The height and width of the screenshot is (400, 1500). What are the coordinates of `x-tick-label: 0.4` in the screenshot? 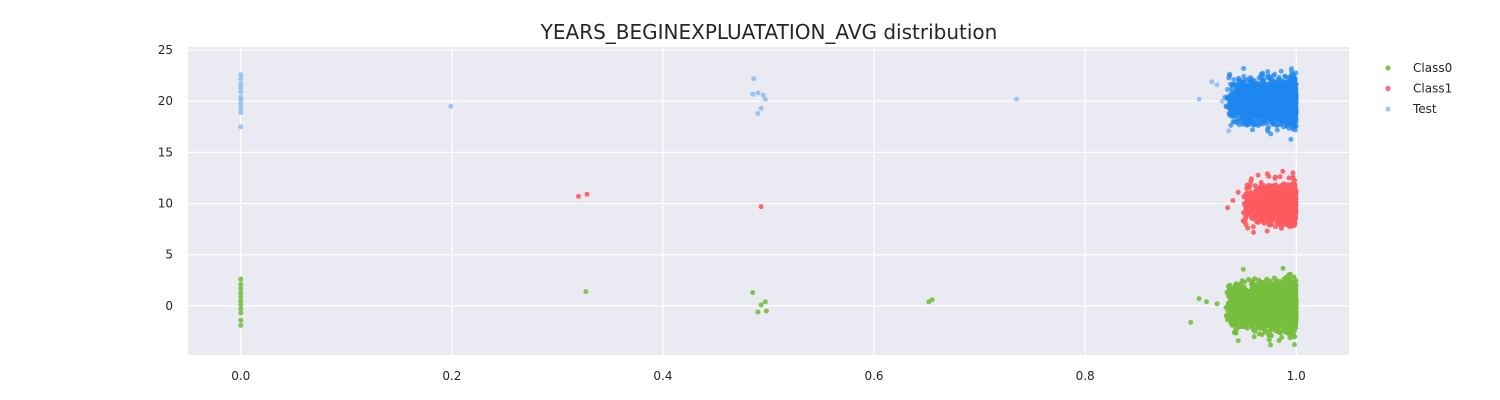 It's located at (662, 376).